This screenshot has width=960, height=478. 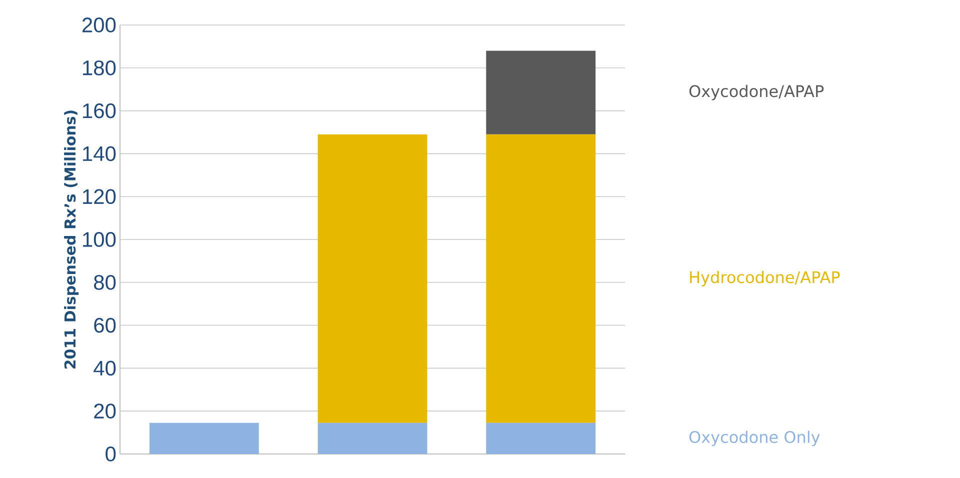 I want to click on y-axis-title: 2011 Dispensed Rx’s (Millions), so click(x=71, y=239).